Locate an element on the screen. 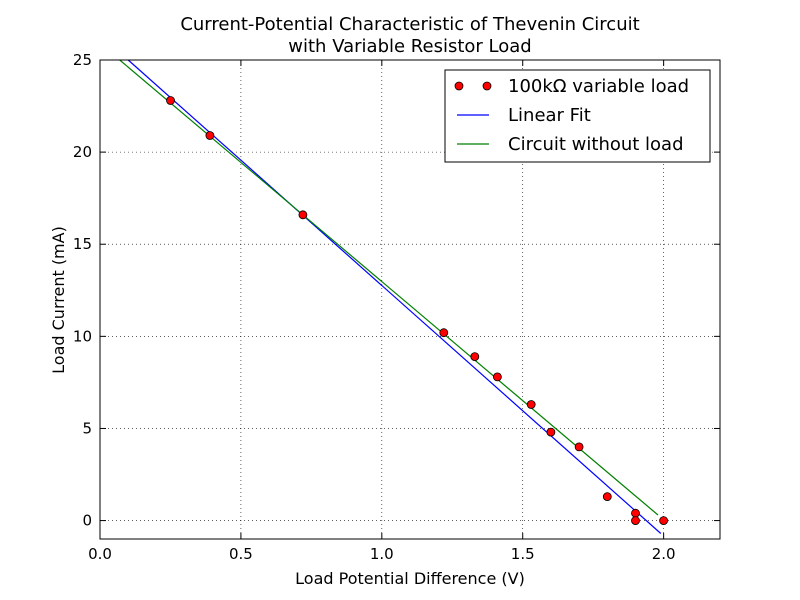 The image size is (800, 600). chart-title-line2: with Variable Resistor Load is located at coordinates (409, 46).